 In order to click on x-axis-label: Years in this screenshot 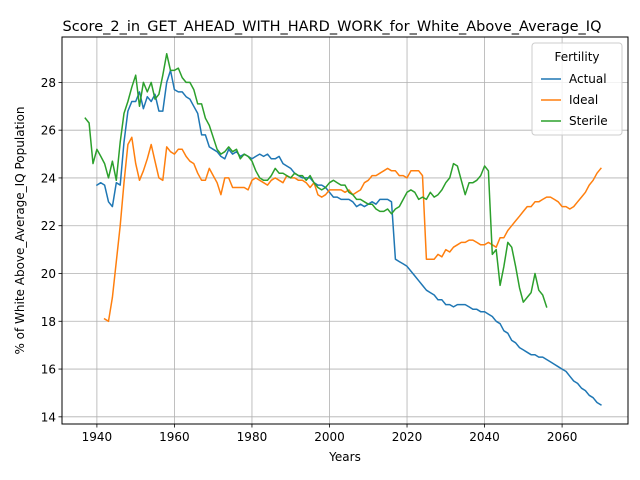, I will do `click(344, 457)`.